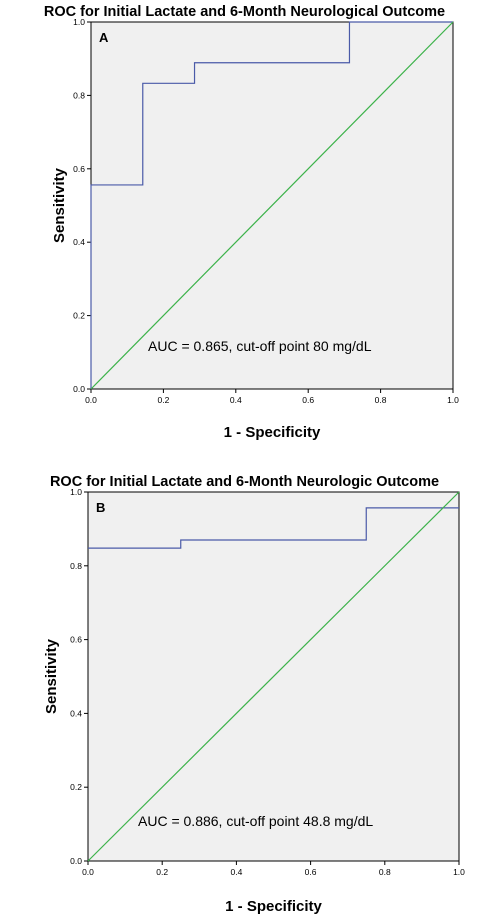  Describe the element at coordinates (236, 400) in the screenshot. I see `chart-a-x-tick-label: 0.4` at that location.